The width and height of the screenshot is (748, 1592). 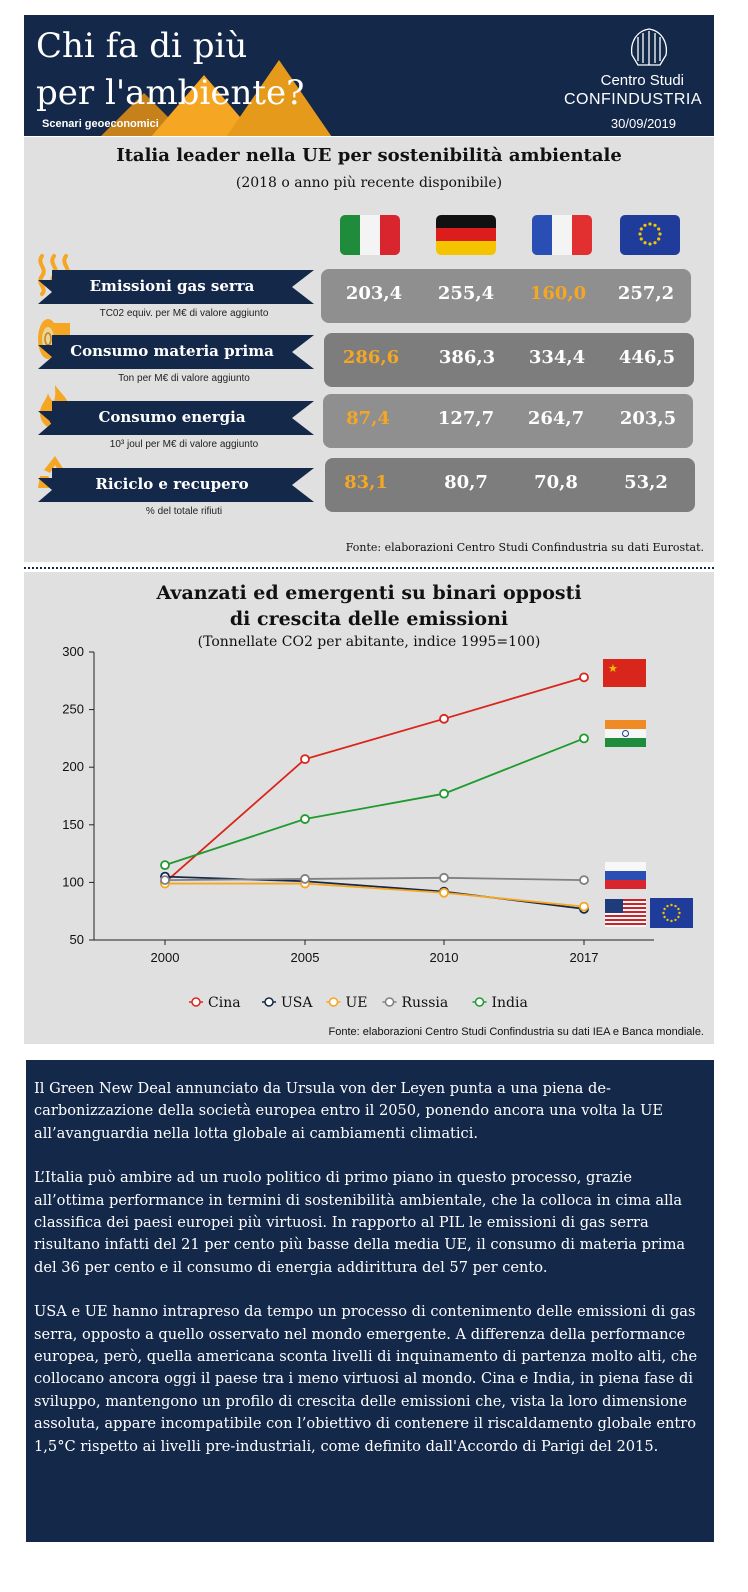 What do you see at coordinates (172, 286) in the screenshot?
I see `row-label-text: Emissioni gas serra` at bounding box center [172, 286].